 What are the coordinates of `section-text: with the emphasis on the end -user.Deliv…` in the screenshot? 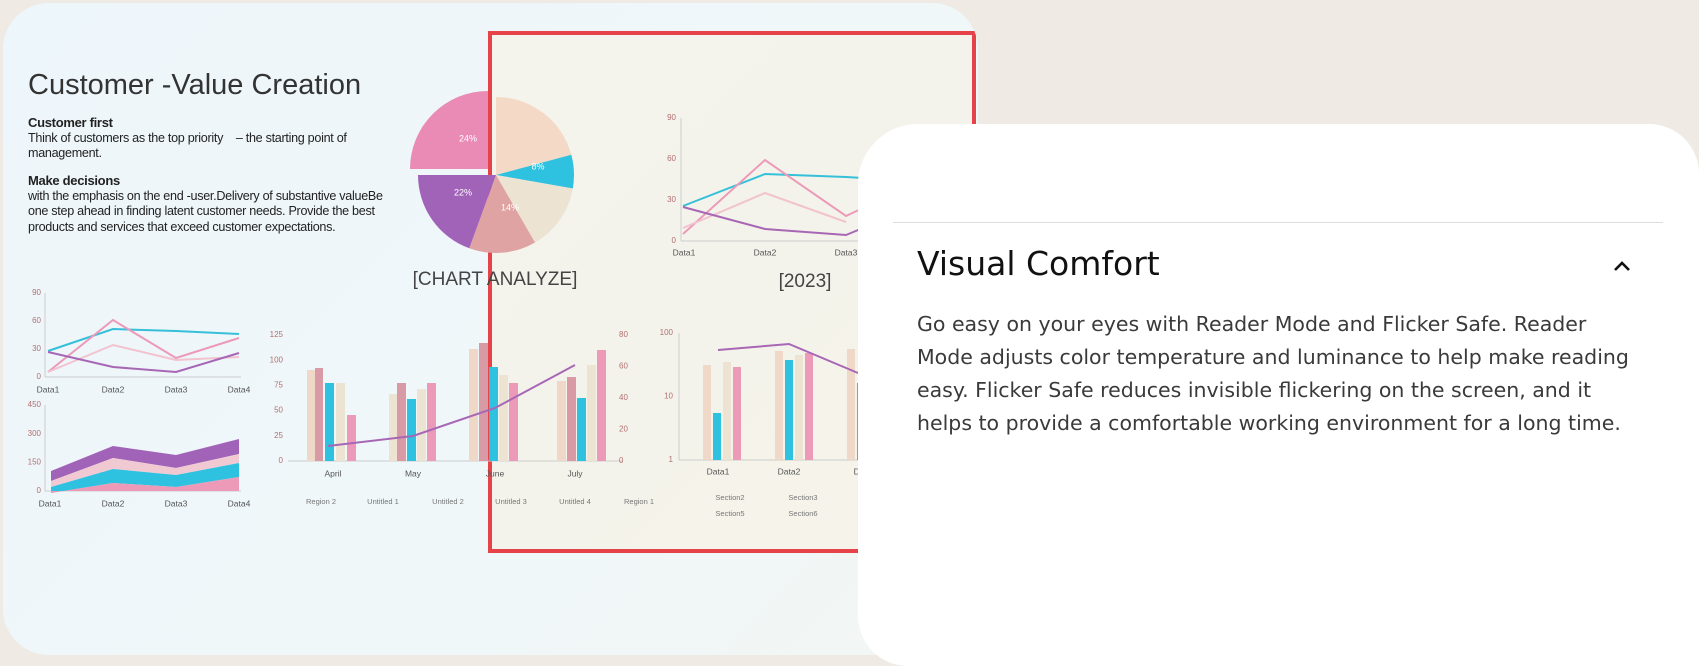 It's located at (205, 211).